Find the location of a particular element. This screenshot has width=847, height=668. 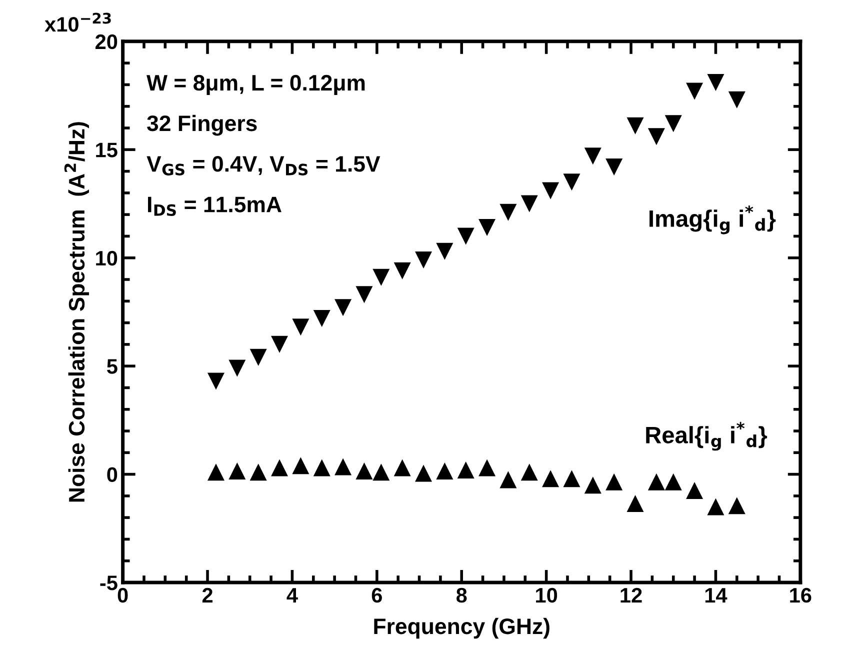

x-tick-label: 6 is located at coordinates (377, 595).